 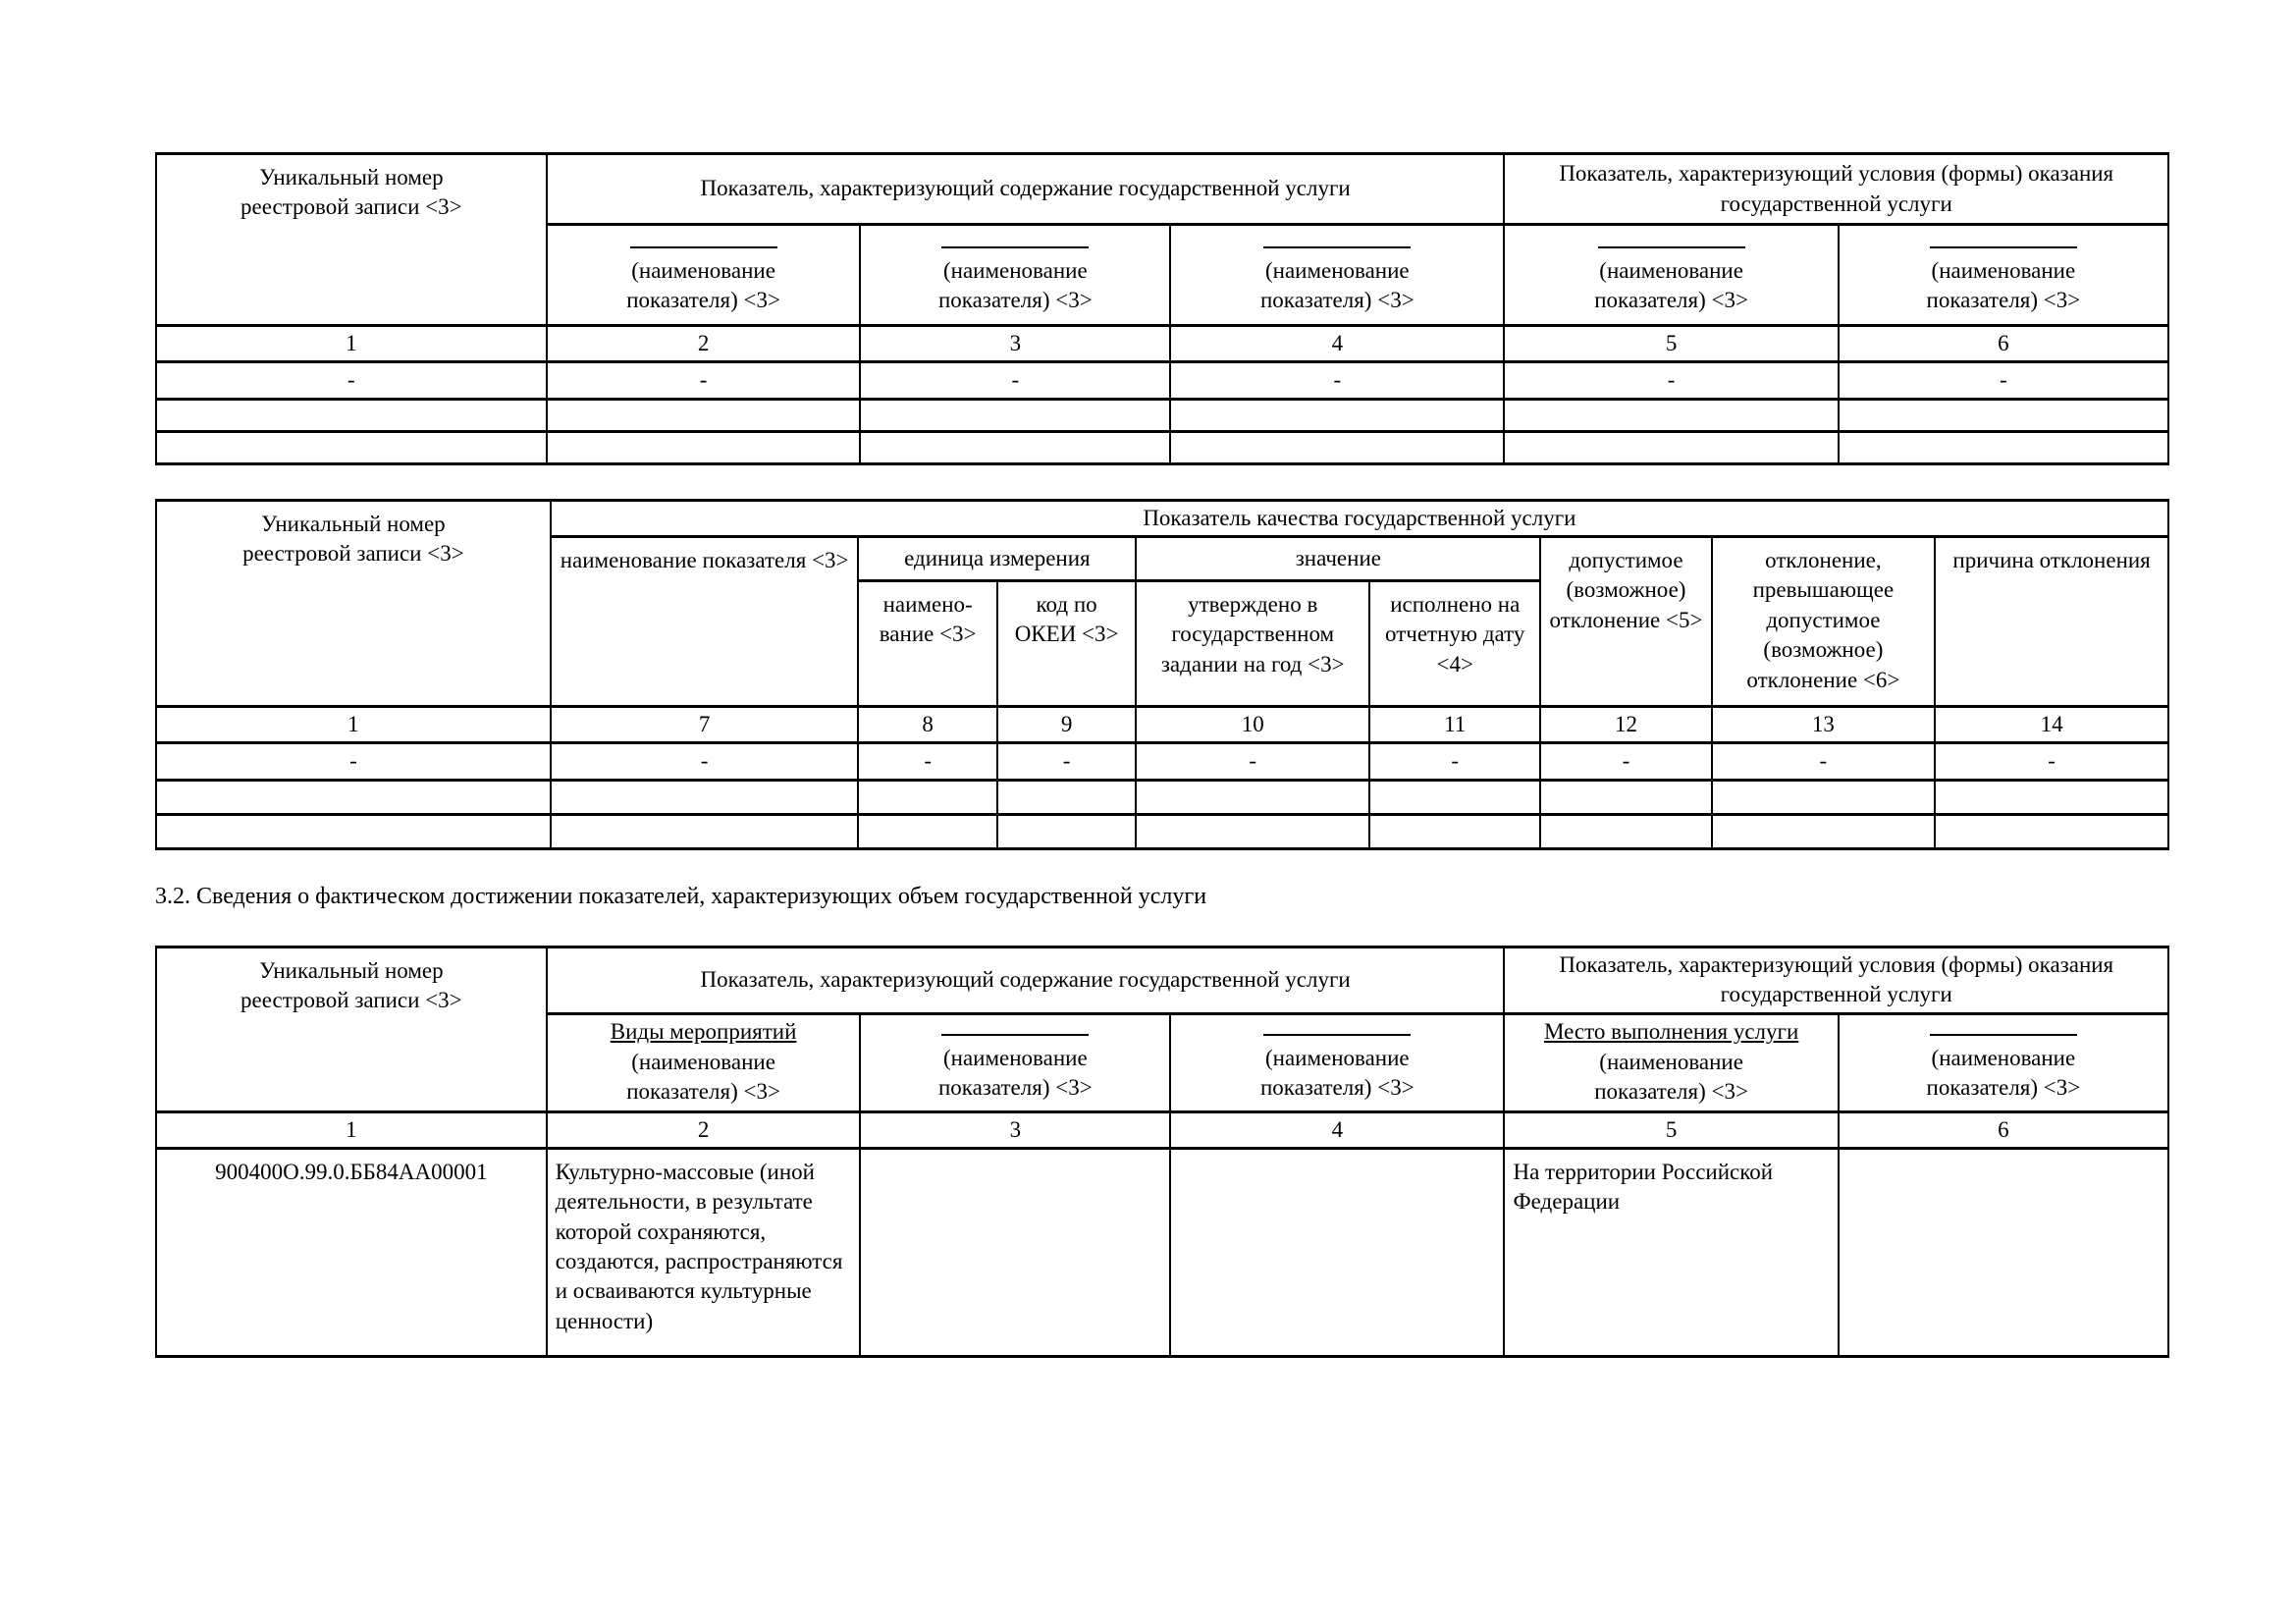 I want to click on content-indicator-cell, so click(x=1338, y=1252).